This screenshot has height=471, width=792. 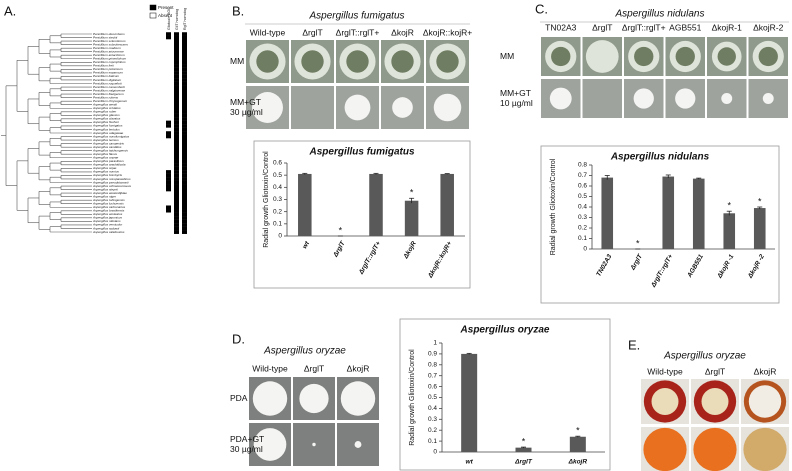 What do you see at coordinates (312, 107) in the screenshot?
I see `plate` at bounding box center [312, 107].